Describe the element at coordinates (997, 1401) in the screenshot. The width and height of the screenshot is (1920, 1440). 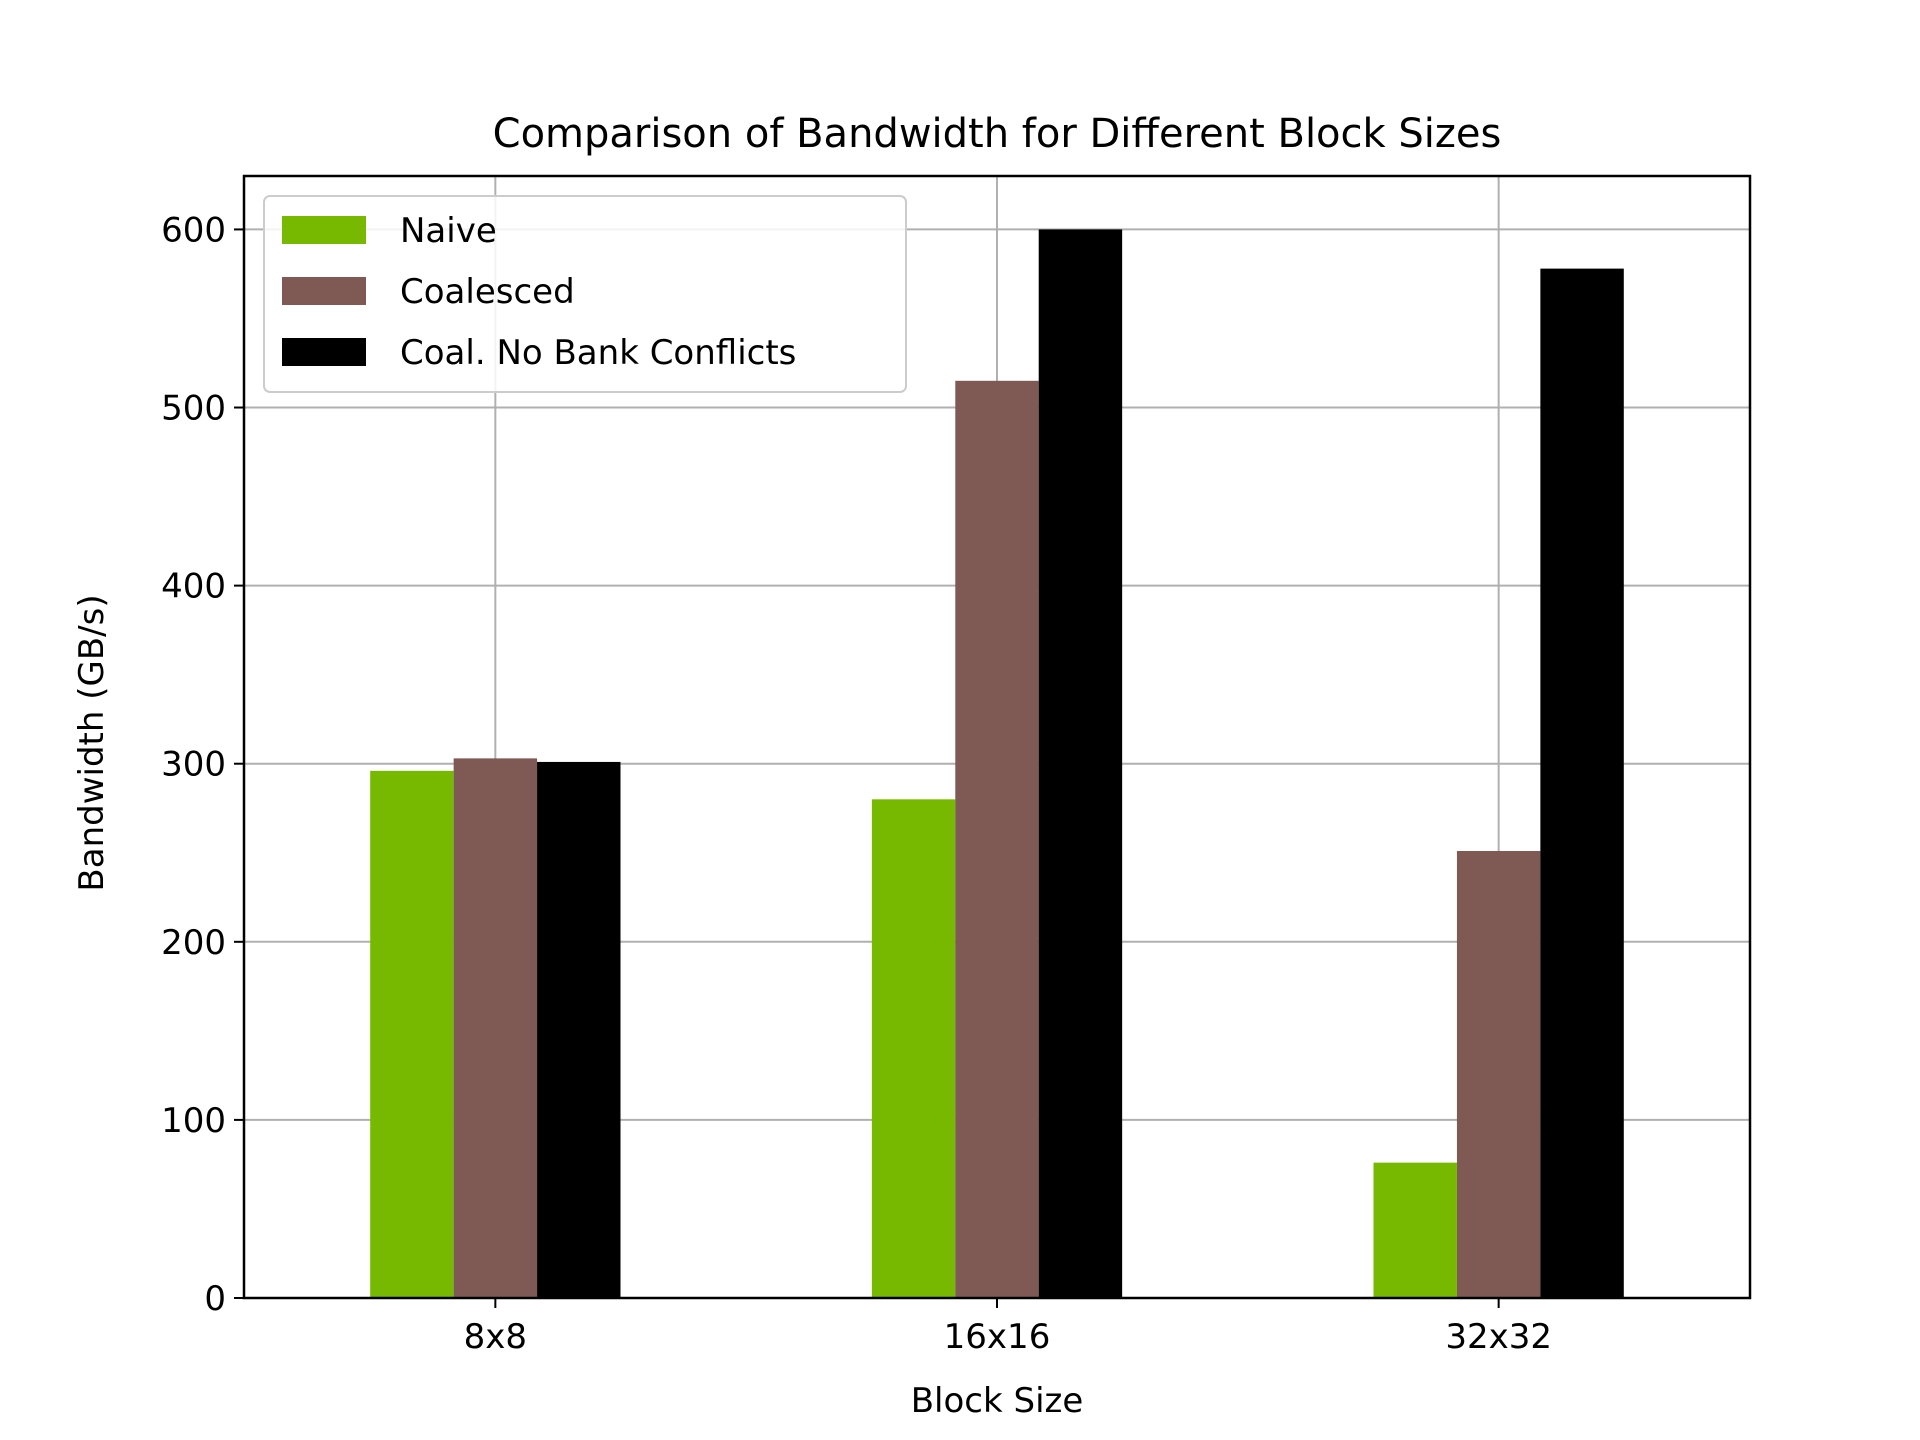
I see `x-axis-label: Block Size` at that location.